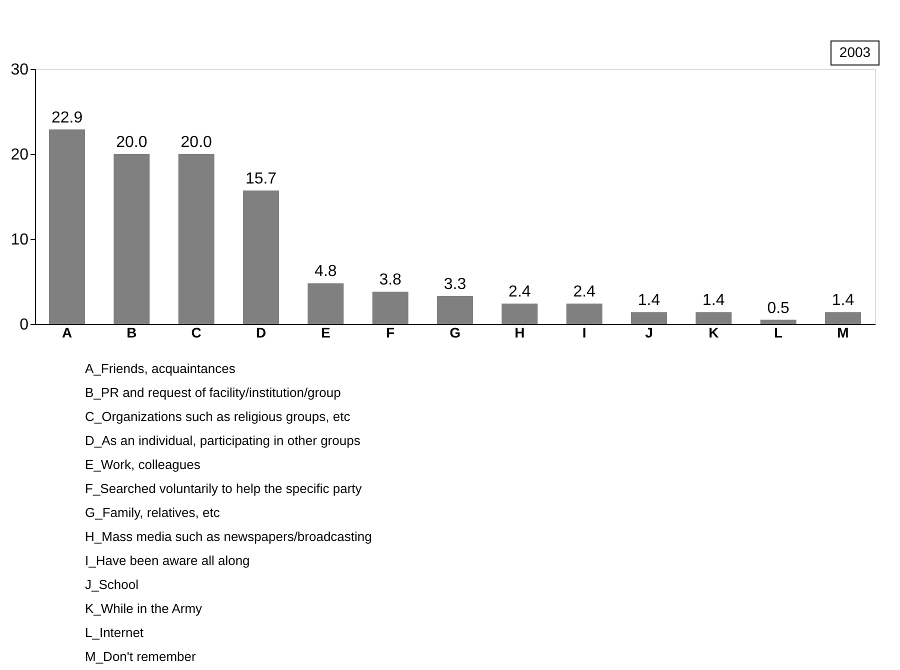  Describe the element at coordinates (160, 368) in the screenshot. I see `text: A_Friends, acquaintances` at that location.